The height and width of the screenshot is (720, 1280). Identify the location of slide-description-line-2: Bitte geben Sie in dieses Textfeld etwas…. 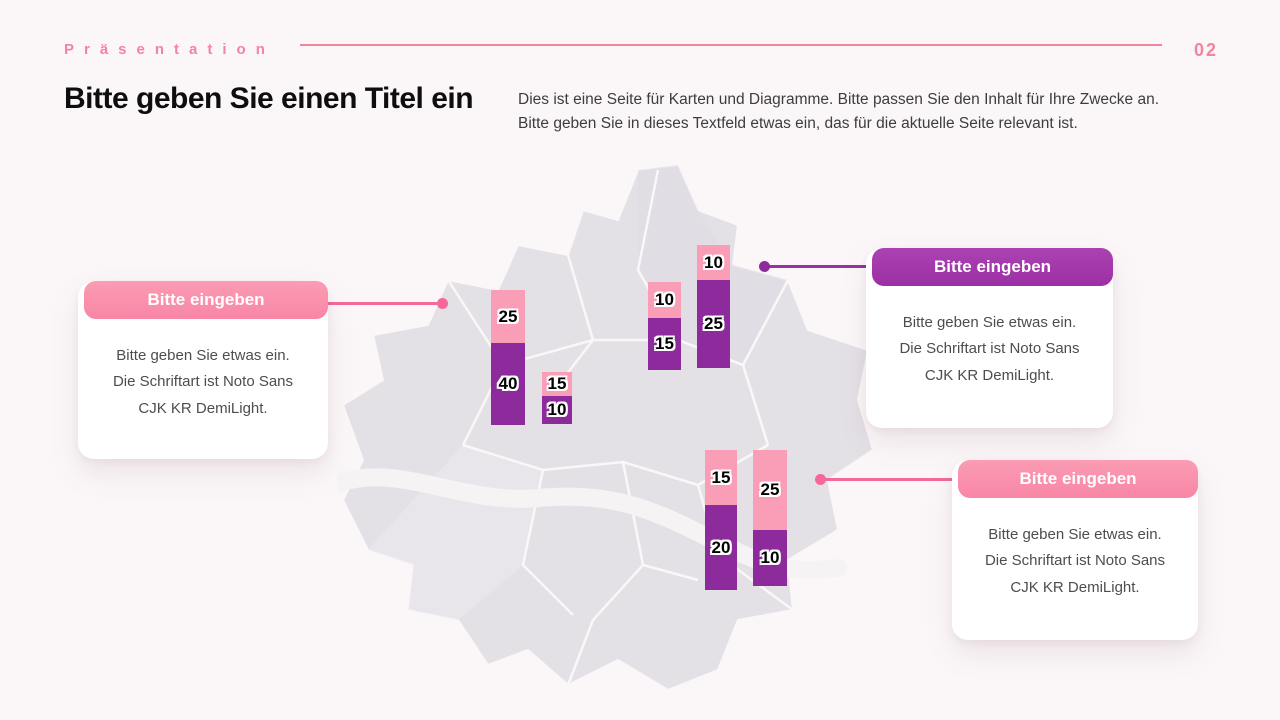
(798, 124).